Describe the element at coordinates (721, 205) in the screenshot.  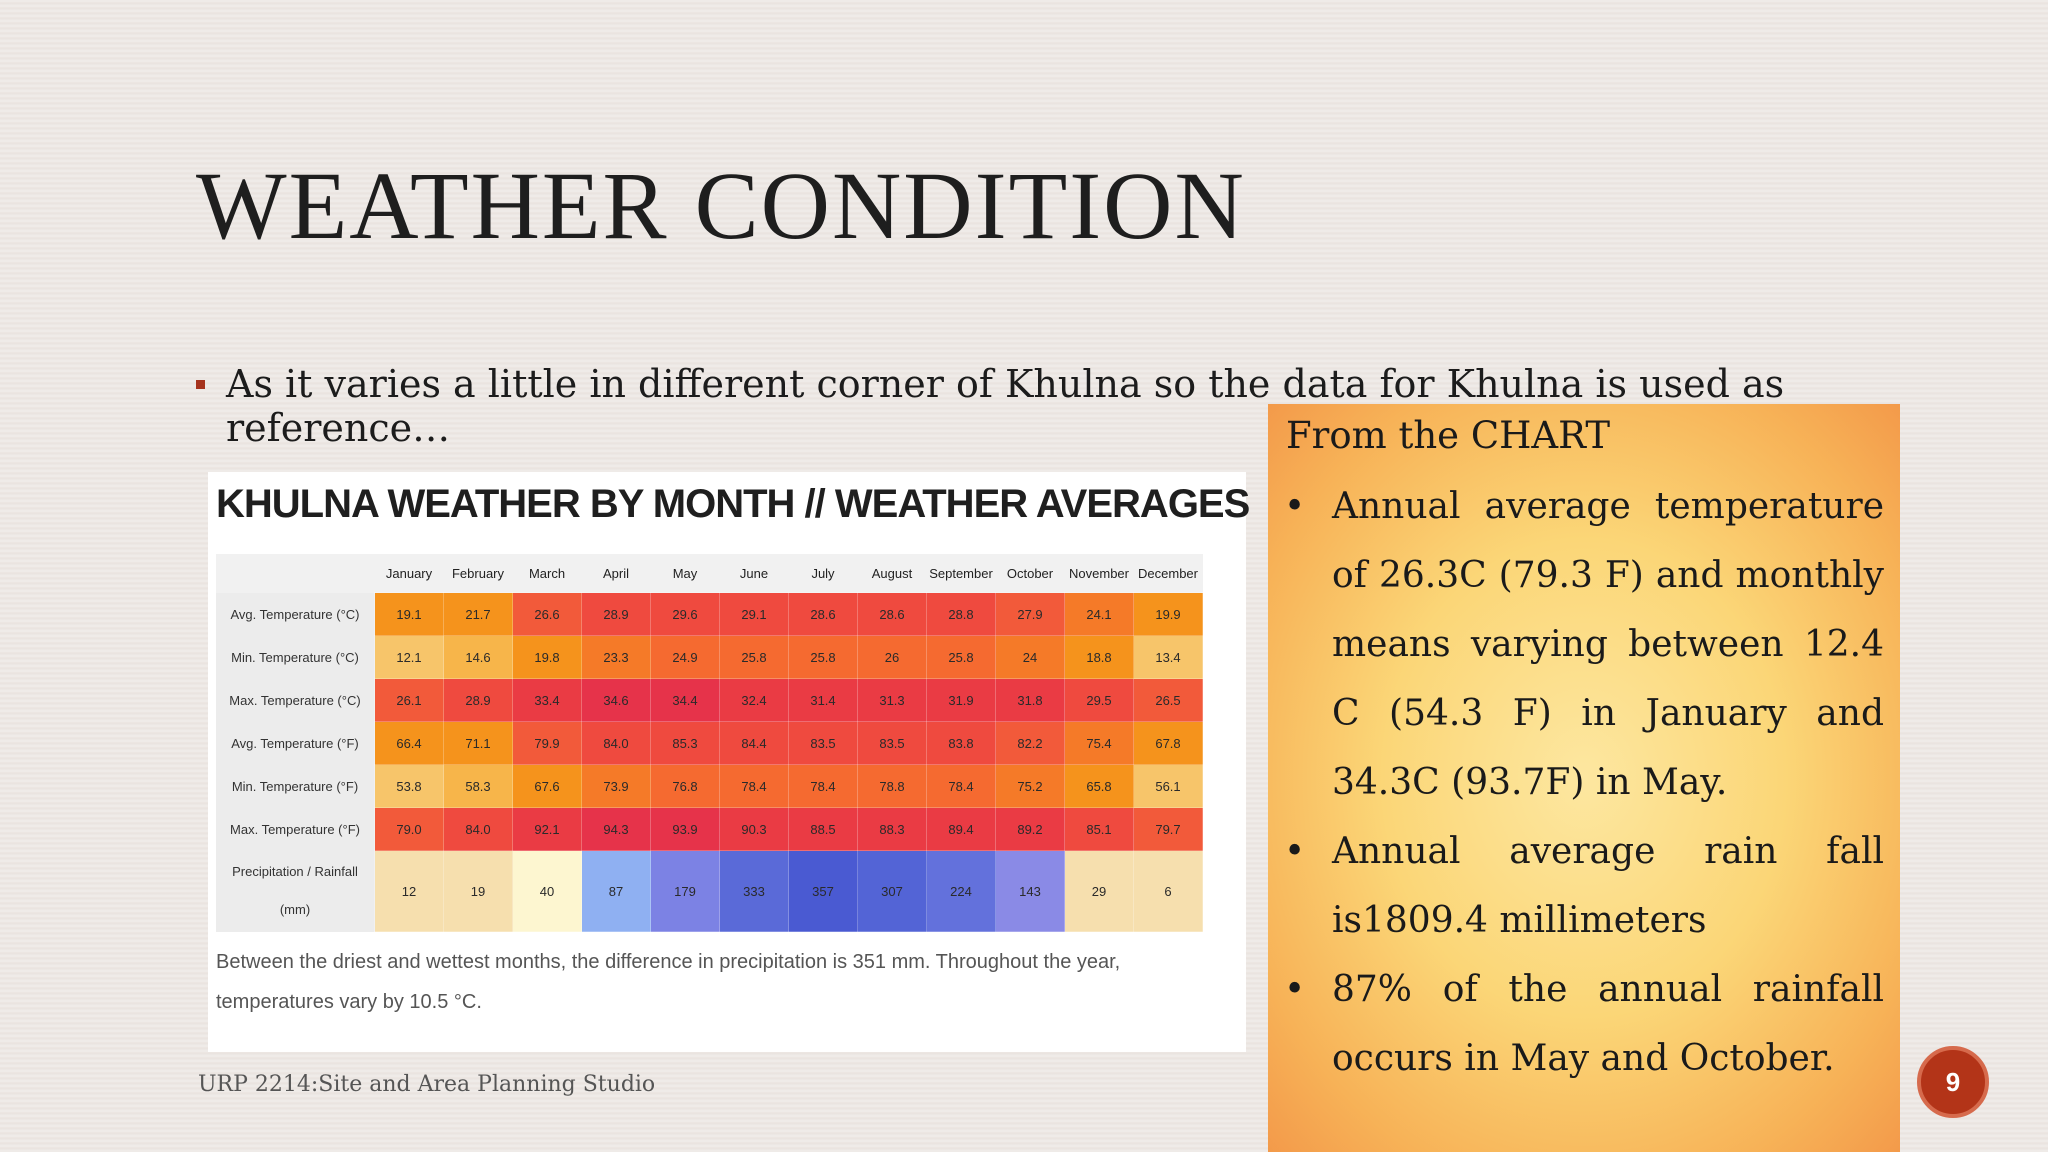
I see `slide-title: WEATHER CONDITION` at that location.